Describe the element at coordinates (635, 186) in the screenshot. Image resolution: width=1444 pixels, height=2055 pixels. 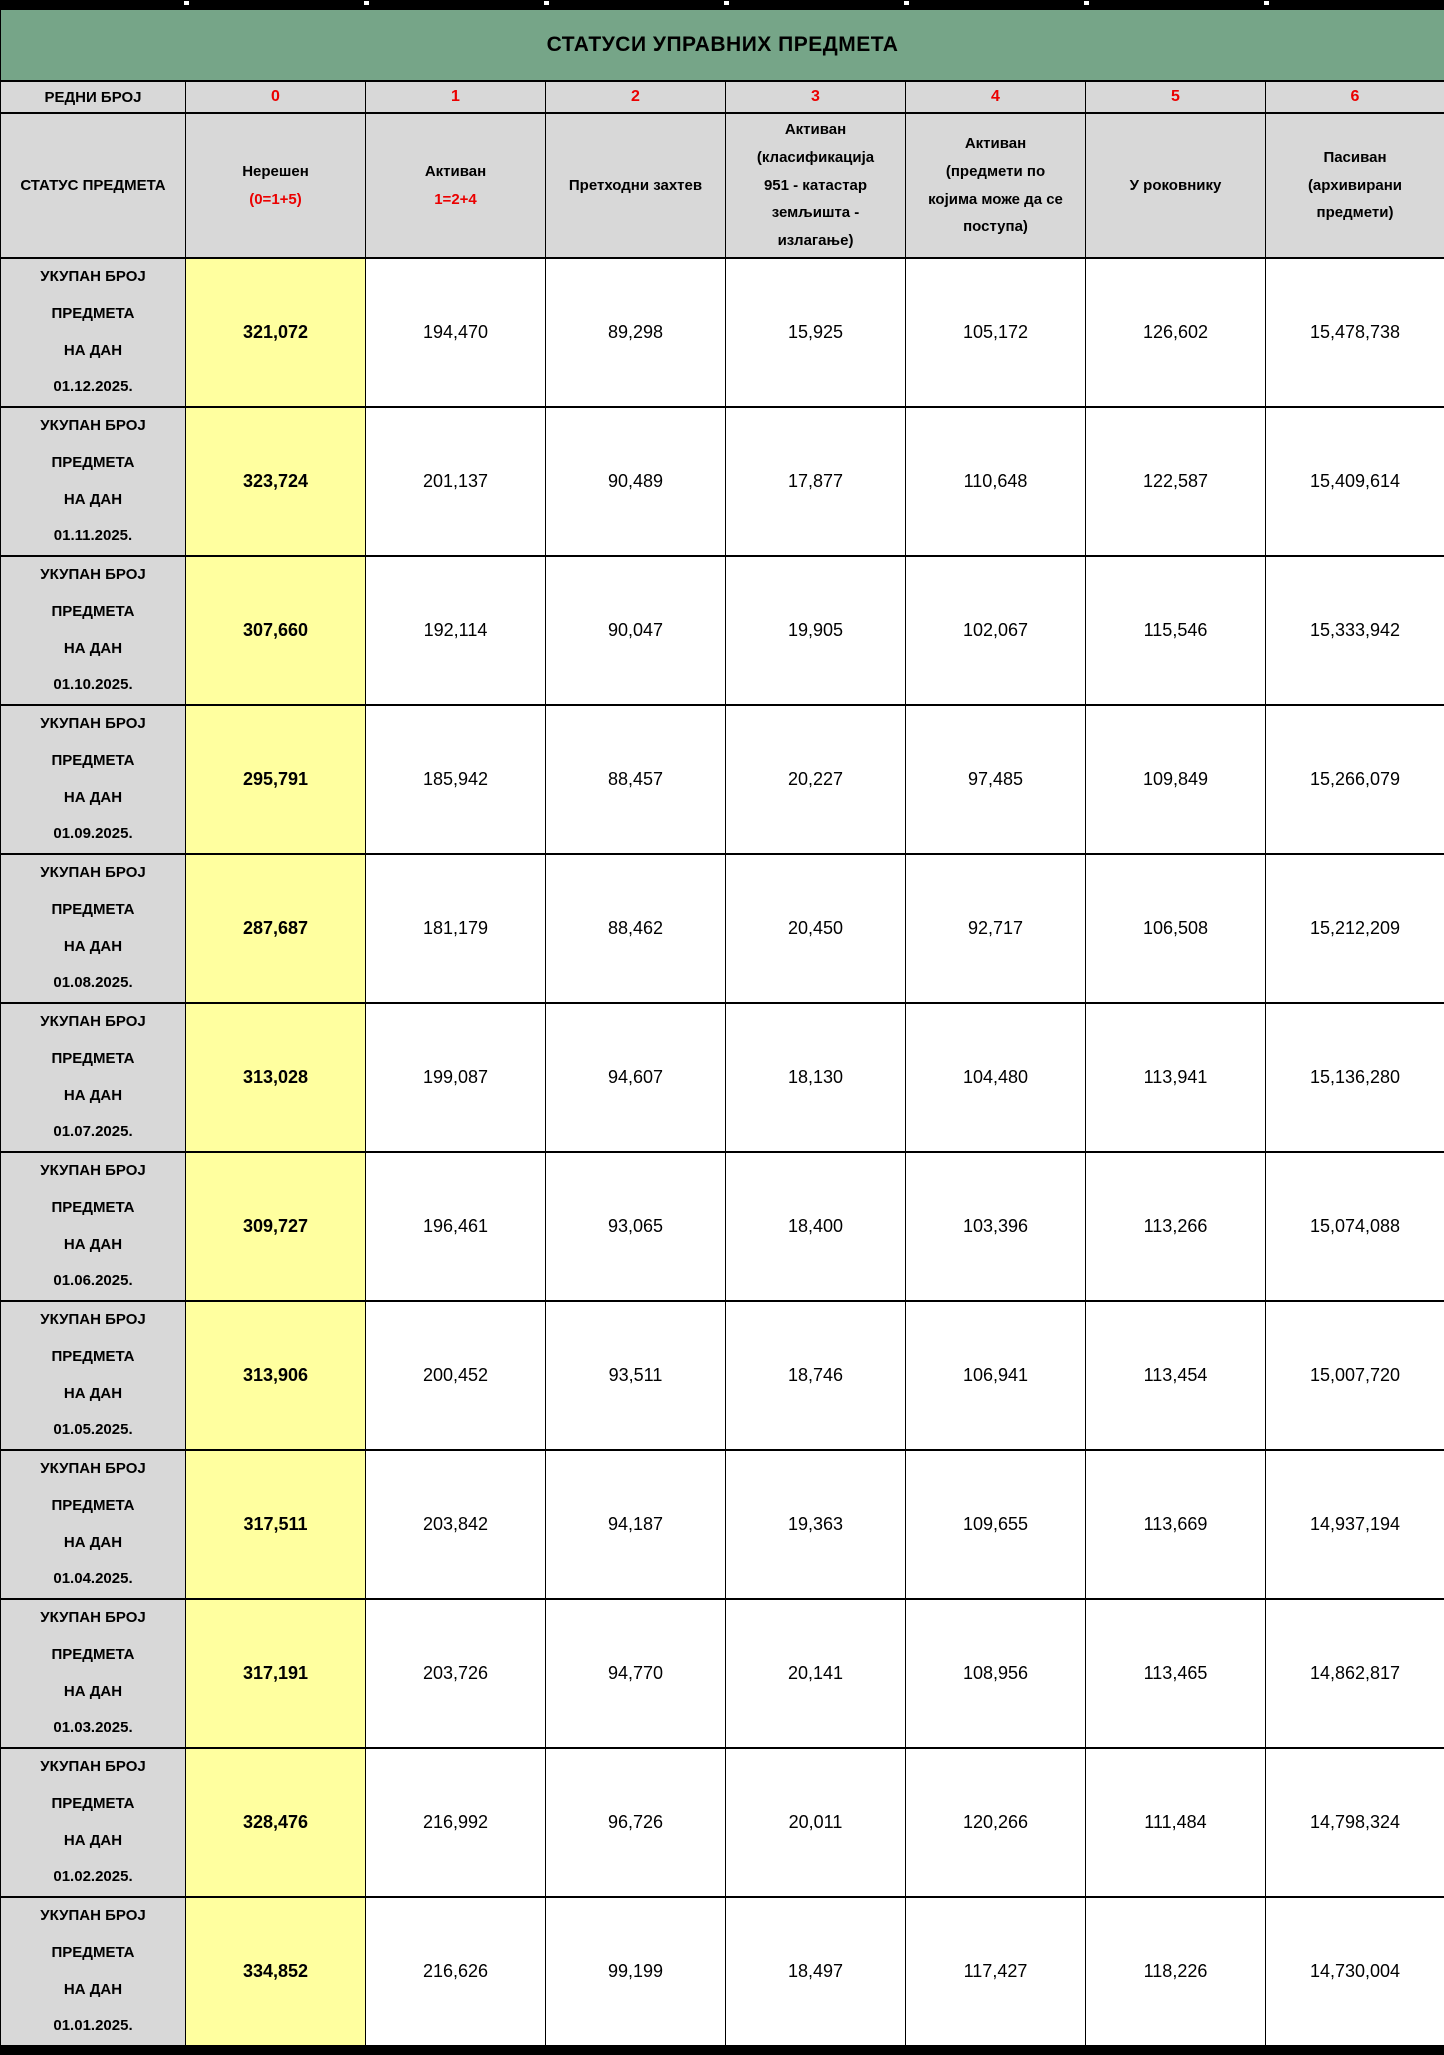
I see `header-line: Претходни захтев` at that location.